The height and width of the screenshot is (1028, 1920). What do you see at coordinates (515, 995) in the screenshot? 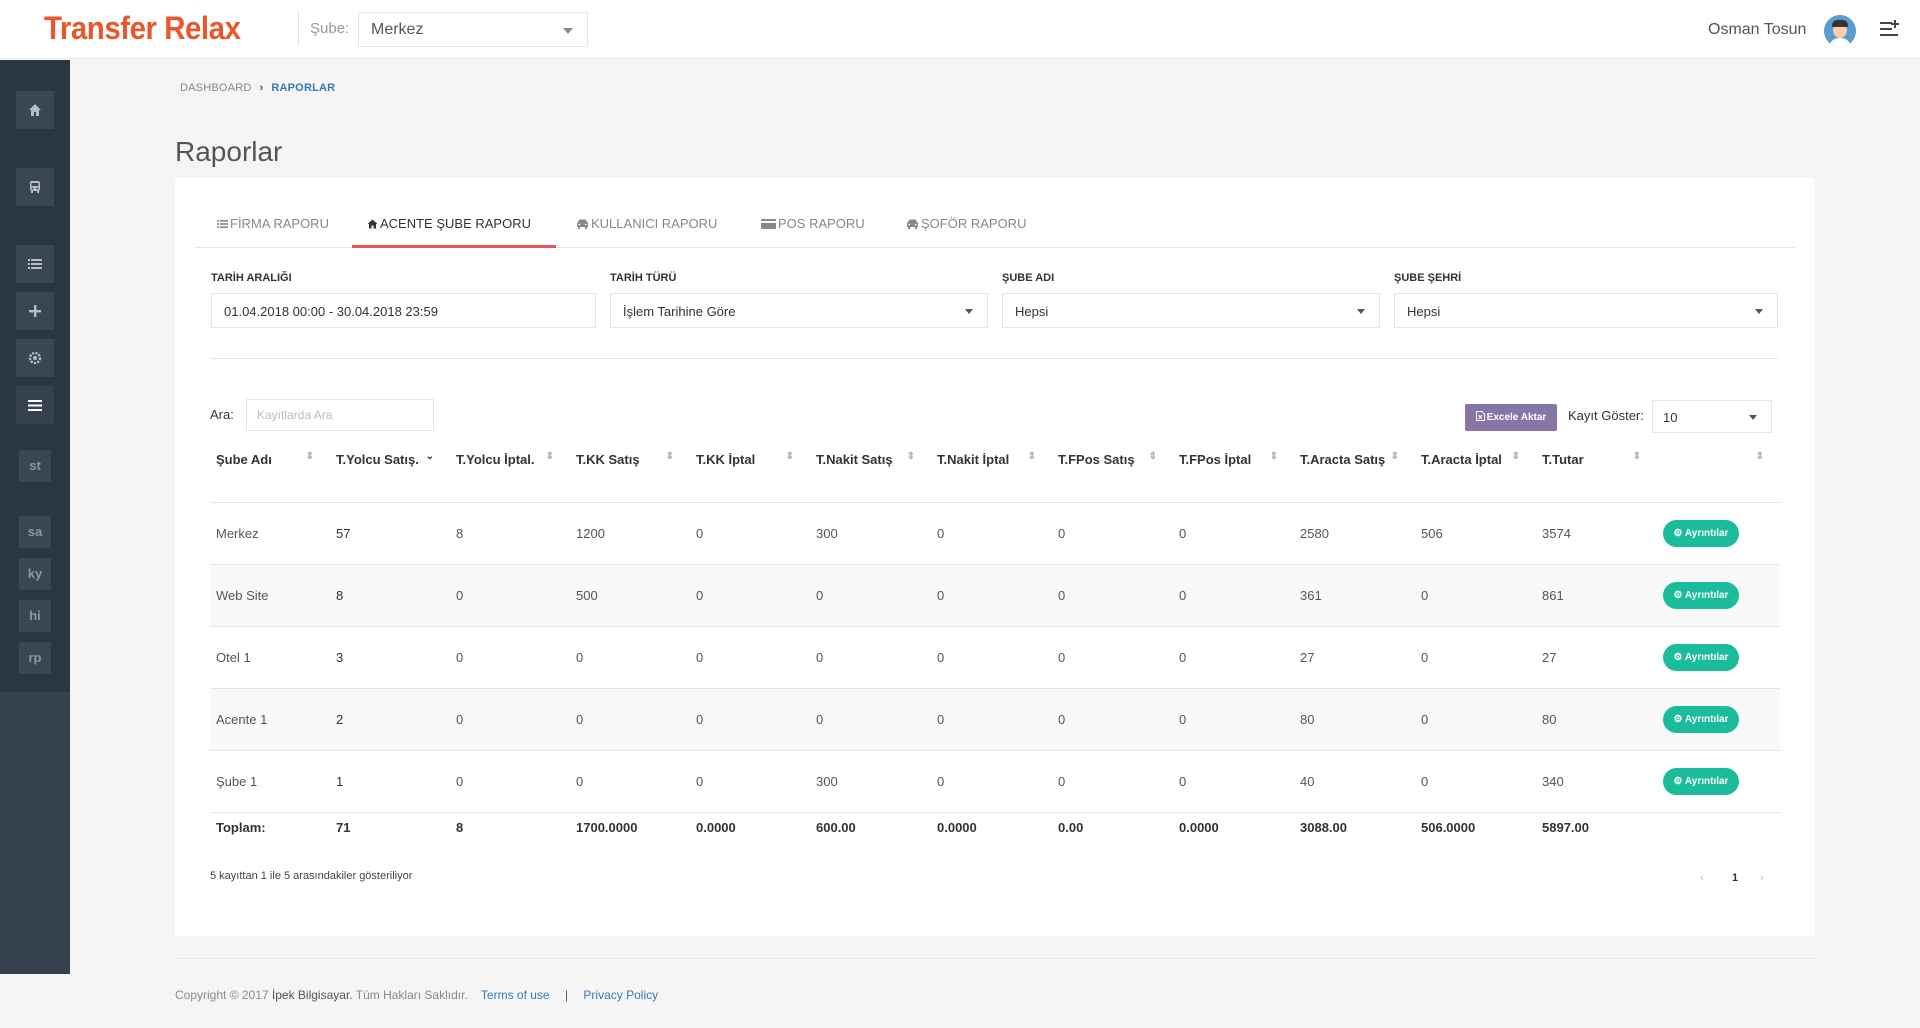
I see `terms-link: Terms of use` at bounding box center [515, 995].